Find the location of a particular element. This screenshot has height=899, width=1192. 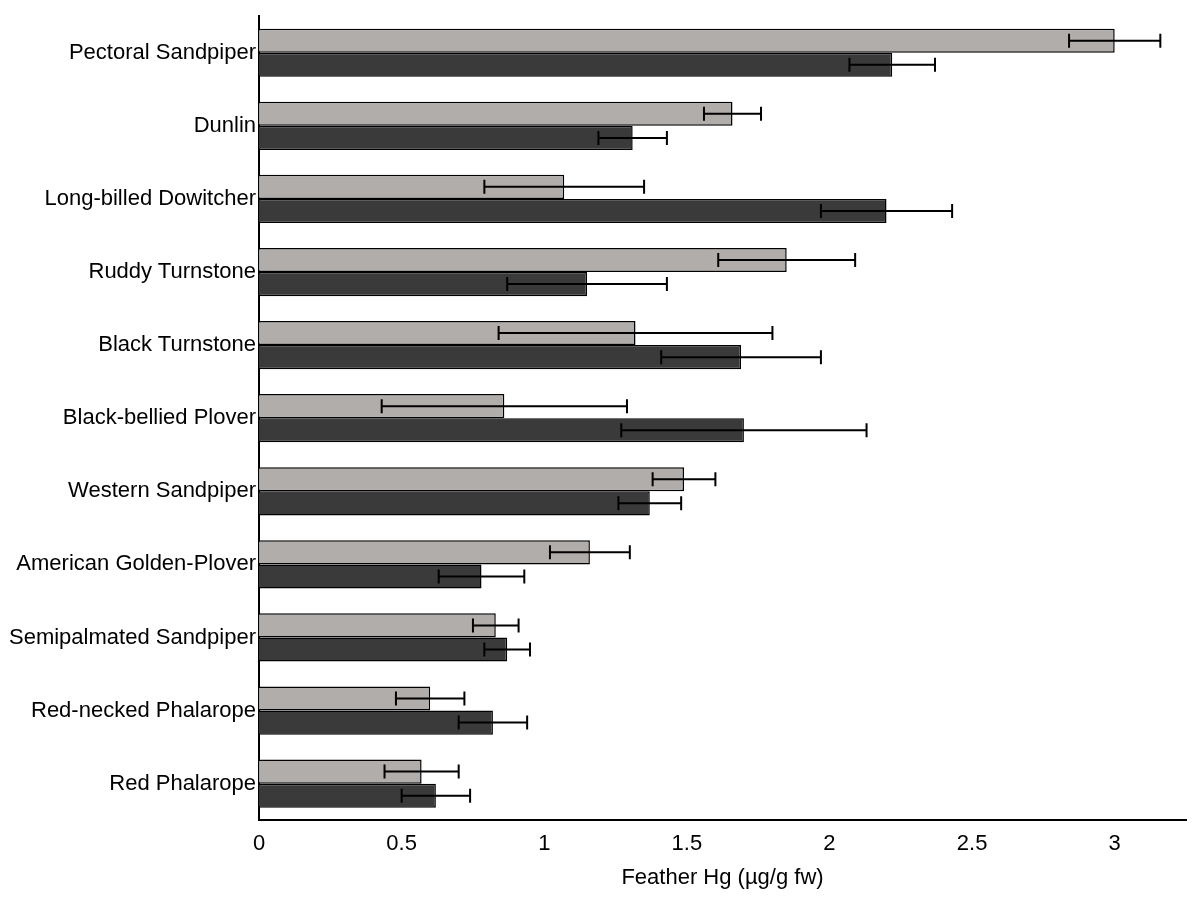

y-tick-label: Semipalmated Sandpiper is located at coordinates (132, 636).